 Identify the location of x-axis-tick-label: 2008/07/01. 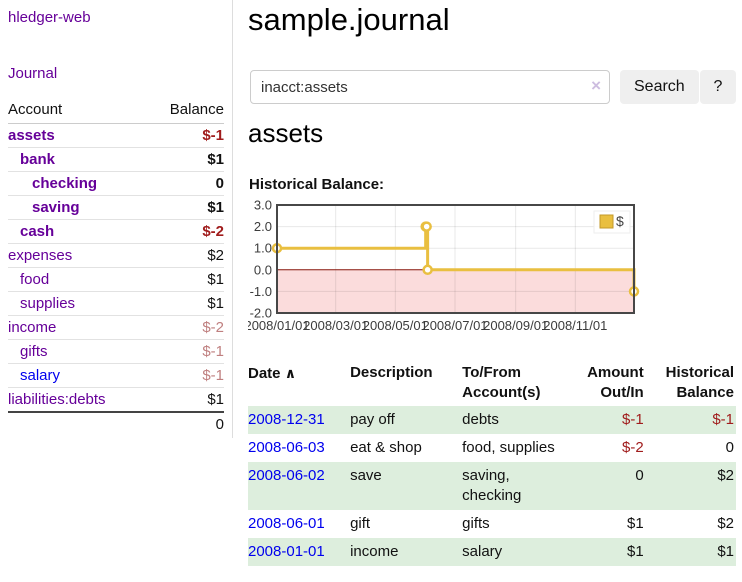
(454, 325).